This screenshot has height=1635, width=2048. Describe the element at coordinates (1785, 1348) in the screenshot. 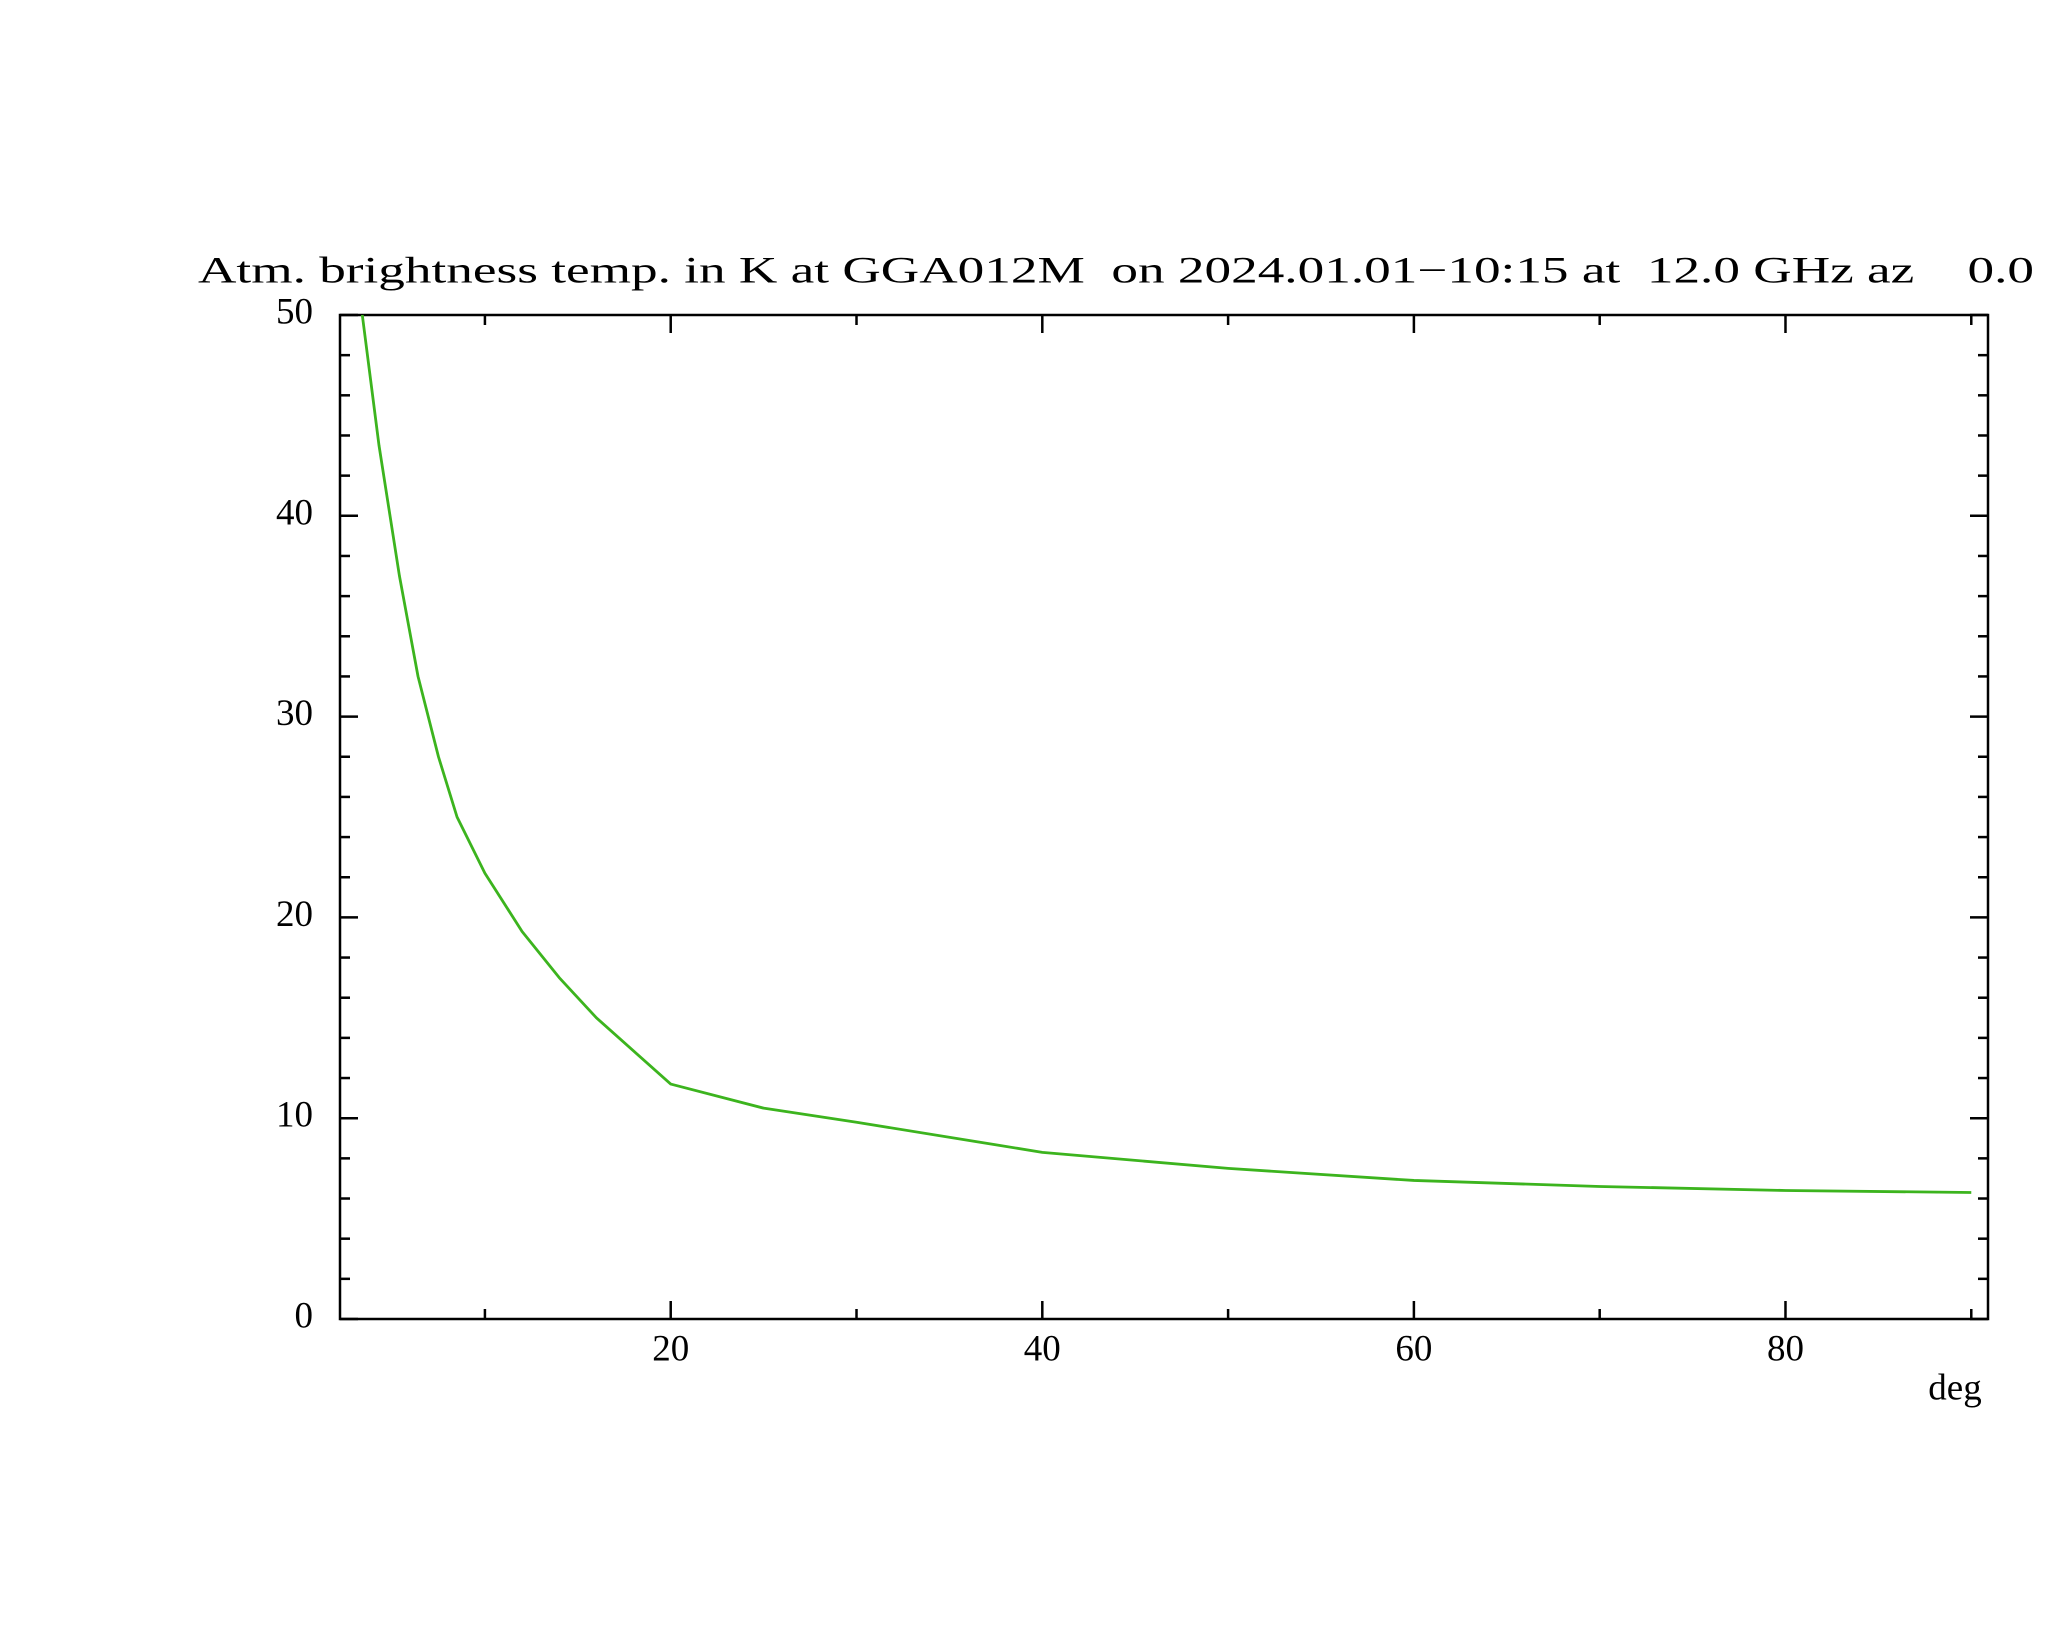

I see `x-tick-label: 80` at that location.